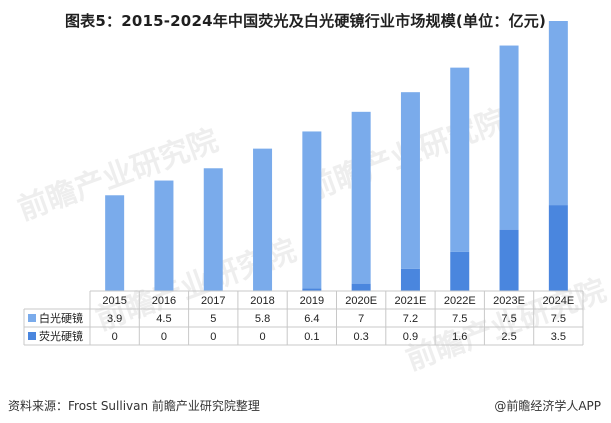  What do you see at coordinates (262, 301) in the screenshot?
I see `x-tick-label-2018: 2018` at bounding box center [262, 301].